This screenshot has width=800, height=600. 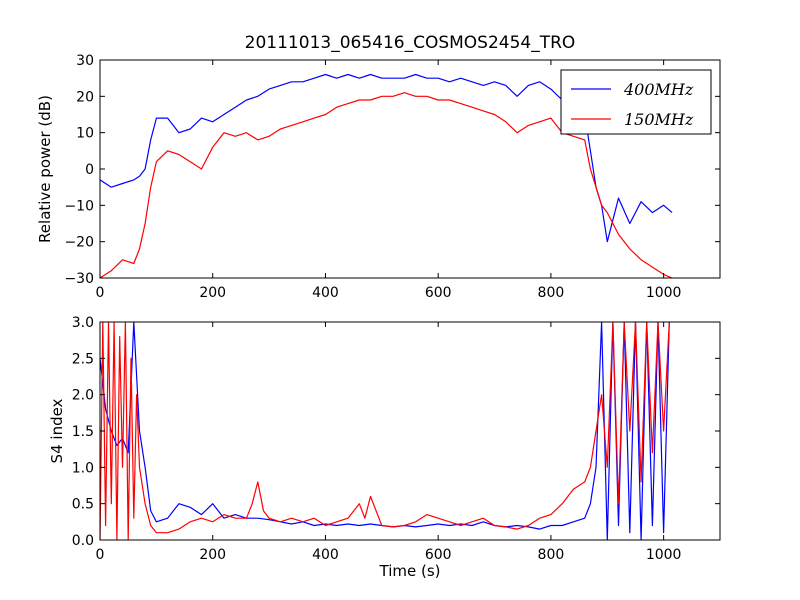 What do you see at coordinates (410, 571) in the screenshot?
I see `x-axis-label: Time (s)` at bounding box center [410, 571].